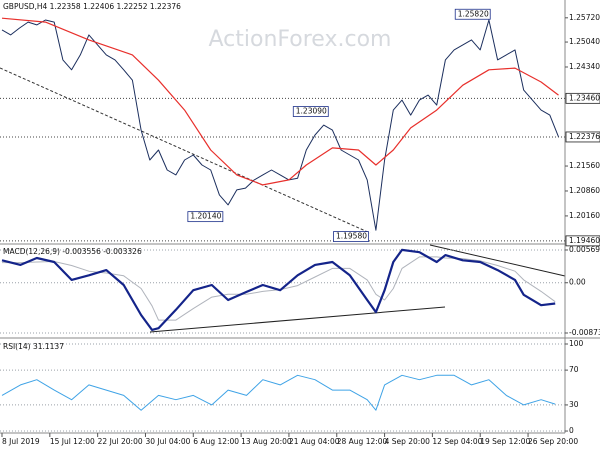 The image size is (600, 450). I want to click on y-tick-label: 1.25040, so click(584, 41).